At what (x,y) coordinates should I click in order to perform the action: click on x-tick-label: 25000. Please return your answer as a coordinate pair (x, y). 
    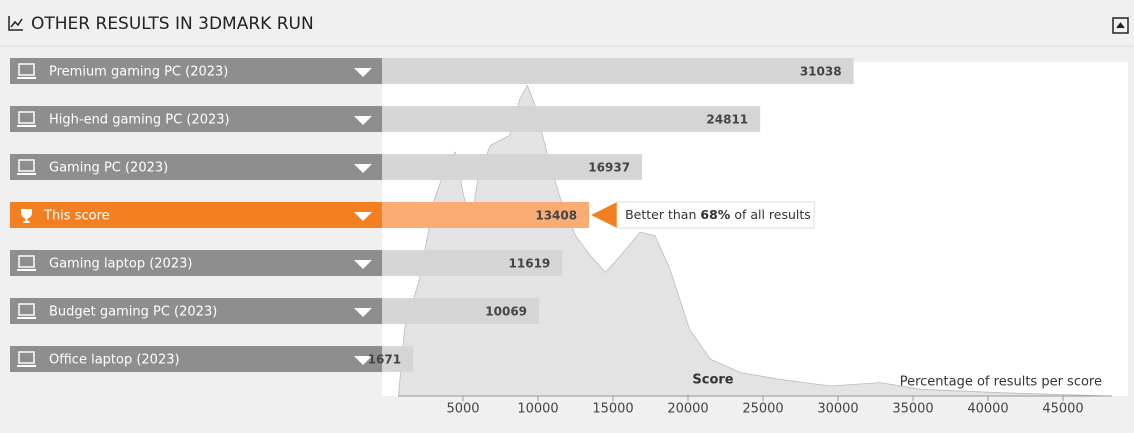
    Looking at the image, I should click on (762, 409).